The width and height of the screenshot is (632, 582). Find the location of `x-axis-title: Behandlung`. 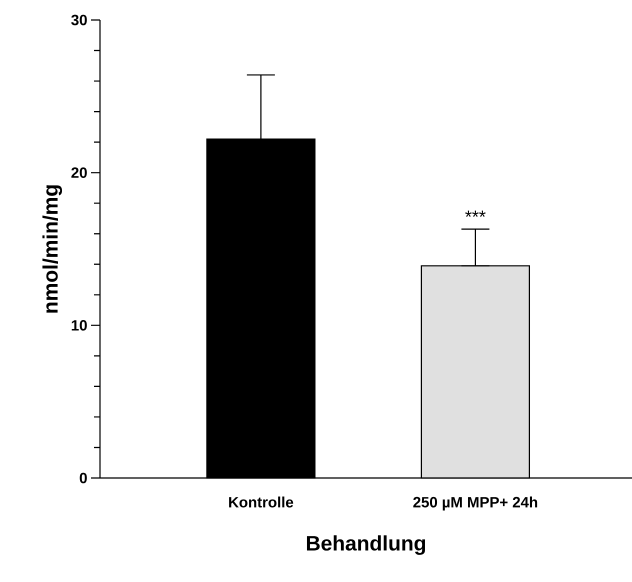

x-axis-title: Behandlung is located at coordinates (366, 545).